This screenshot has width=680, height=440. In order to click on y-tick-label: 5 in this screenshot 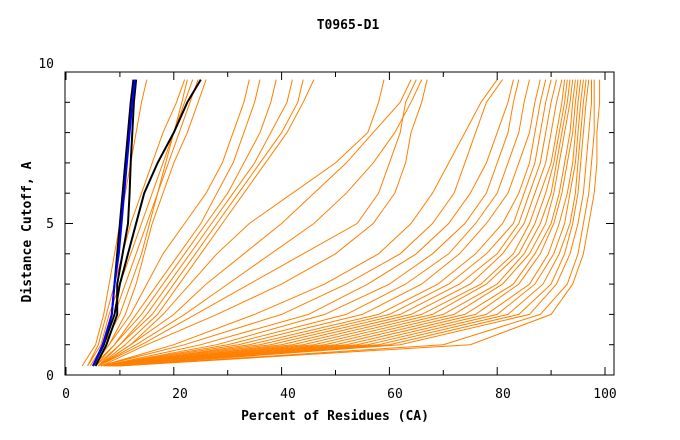, I will do `click(50, 224)`.